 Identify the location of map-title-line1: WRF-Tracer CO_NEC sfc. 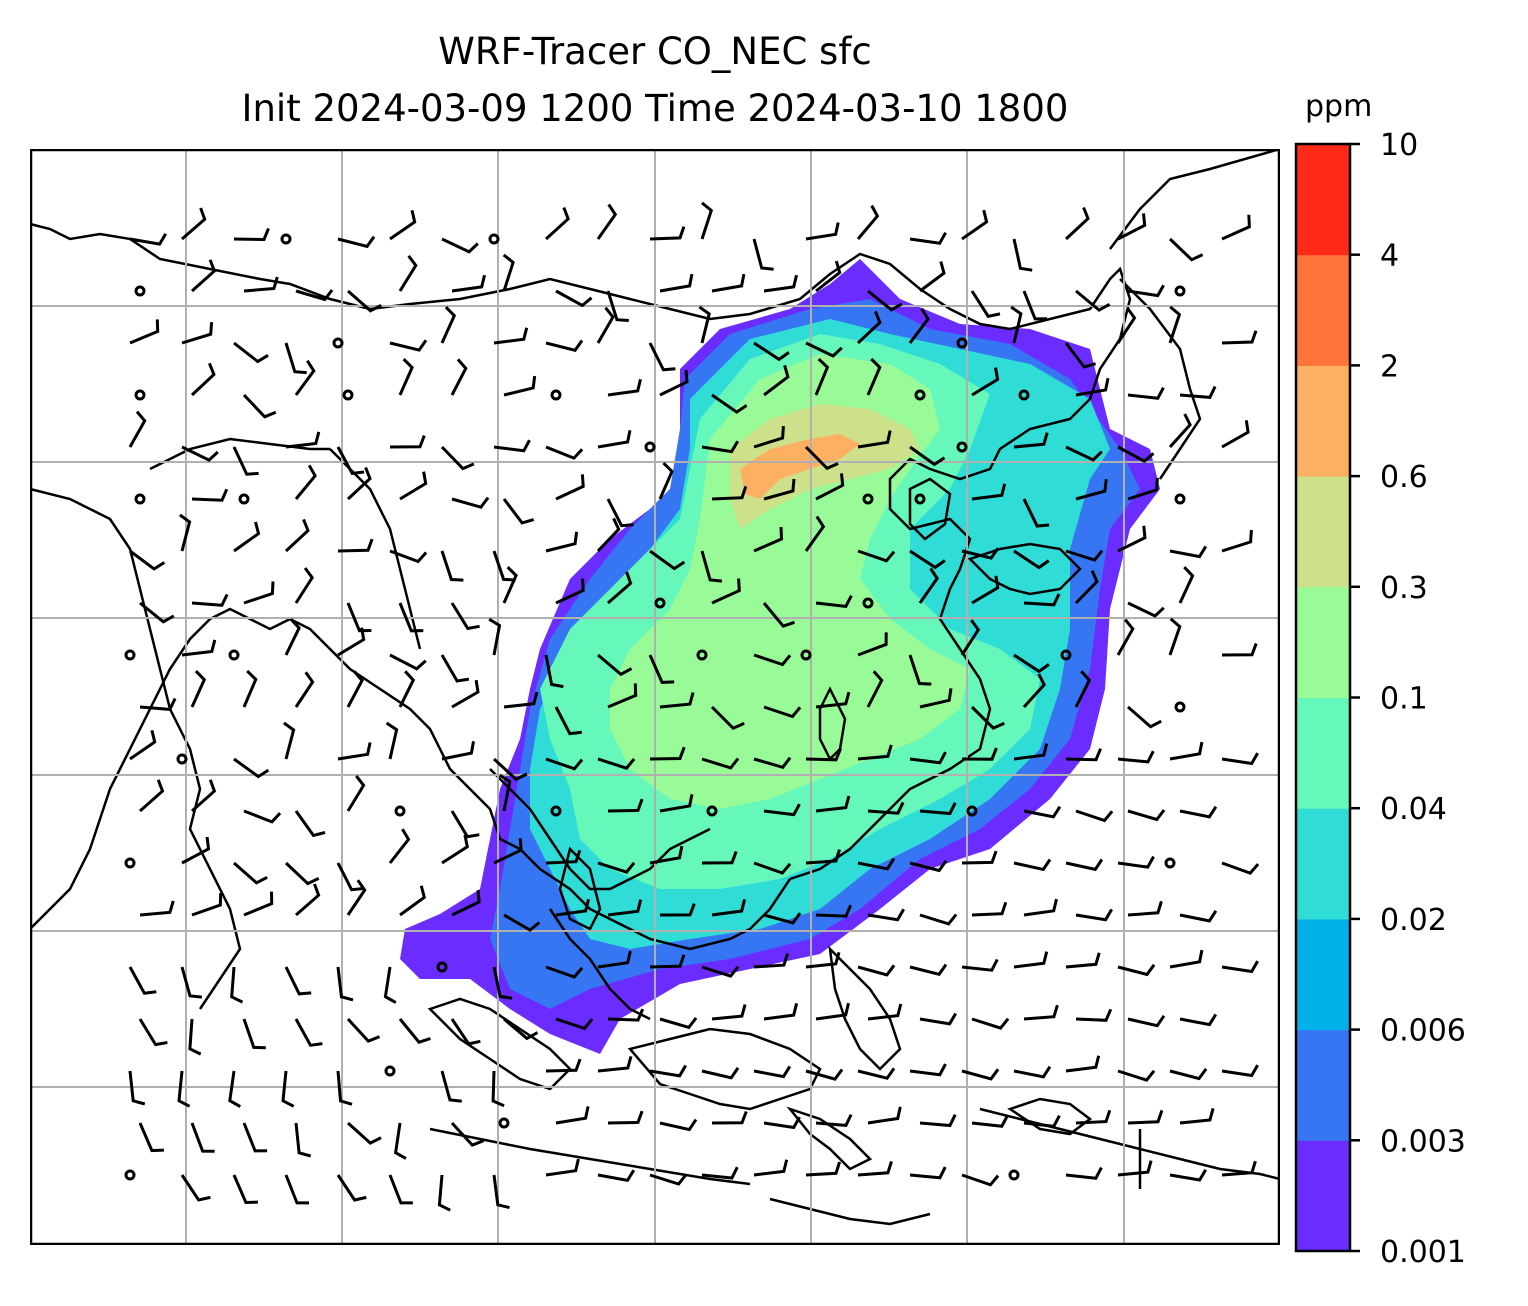
(655, 51).